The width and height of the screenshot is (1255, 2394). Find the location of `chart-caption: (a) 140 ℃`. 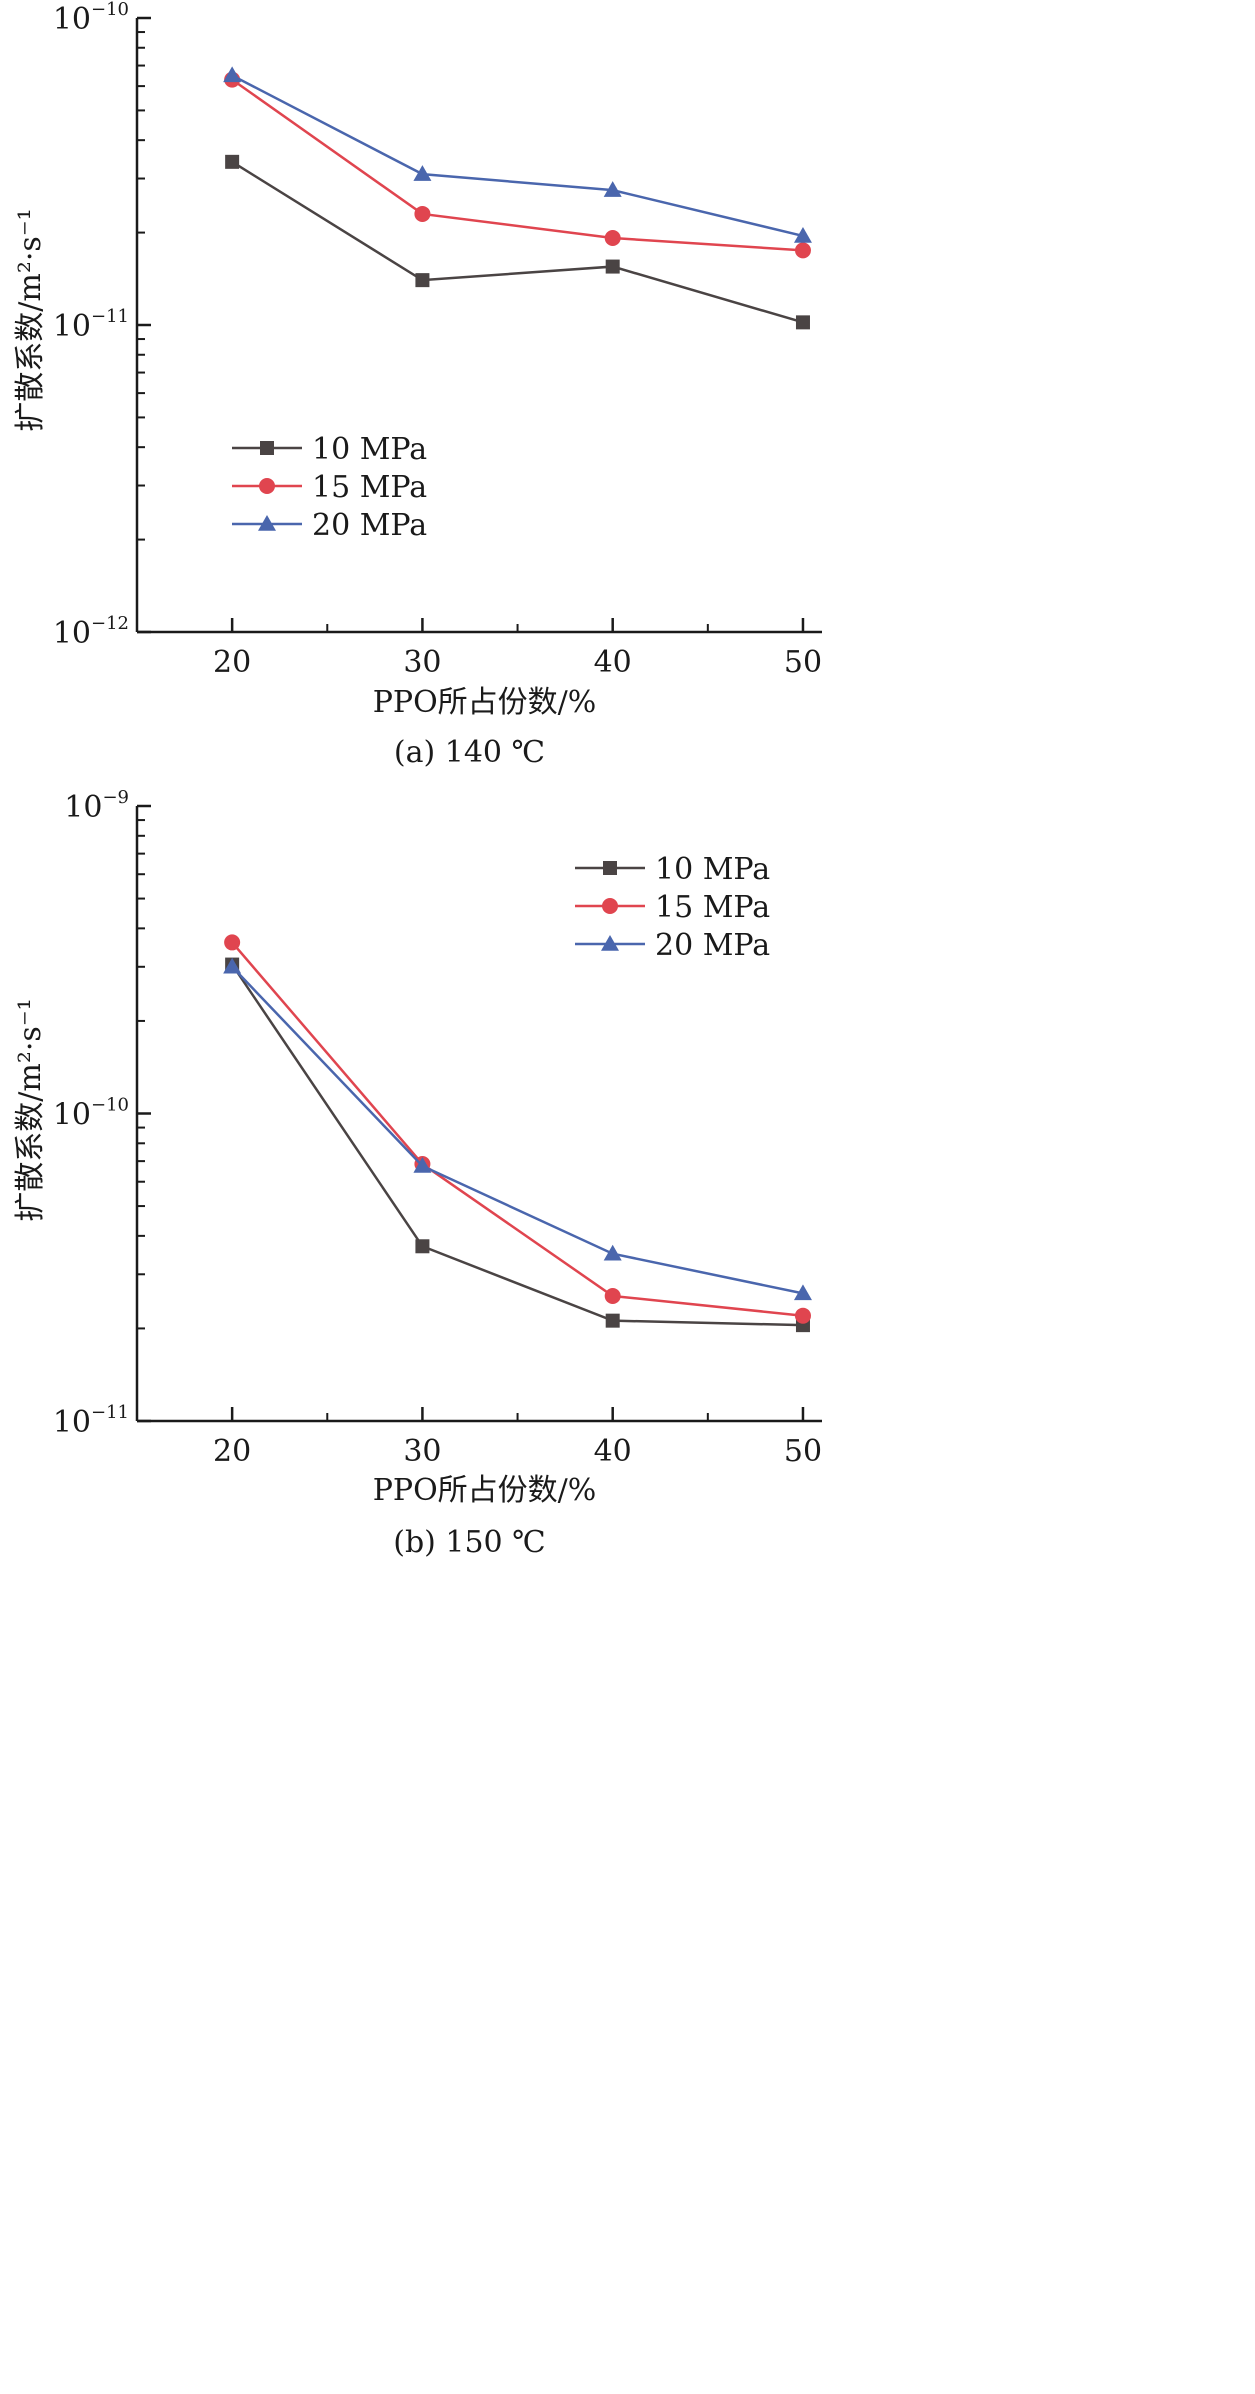

chart-caption: (a) 140 ℃ is located at coordinates (469, 752).